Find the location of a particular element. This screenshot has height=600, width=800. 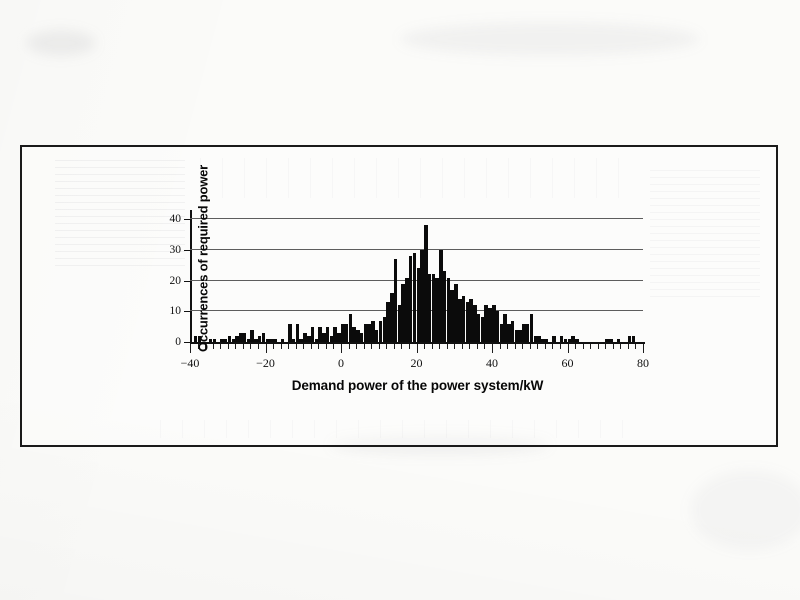

scan-smudge-left is located at coordinates (61, 43).